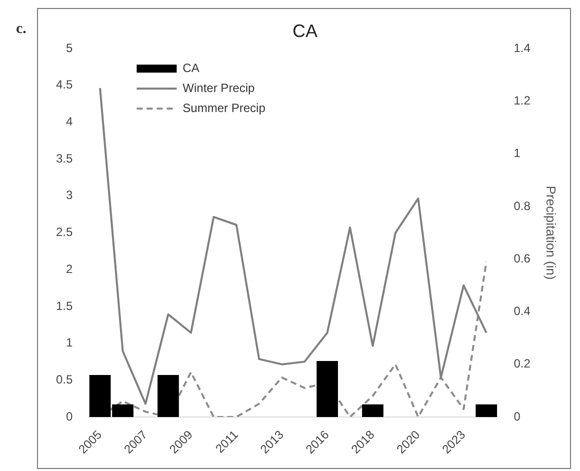  What do you see at coordinates (69, 121) in the screenshot?
I see `y-tick-label: 4` at bounding box center [69, 121].